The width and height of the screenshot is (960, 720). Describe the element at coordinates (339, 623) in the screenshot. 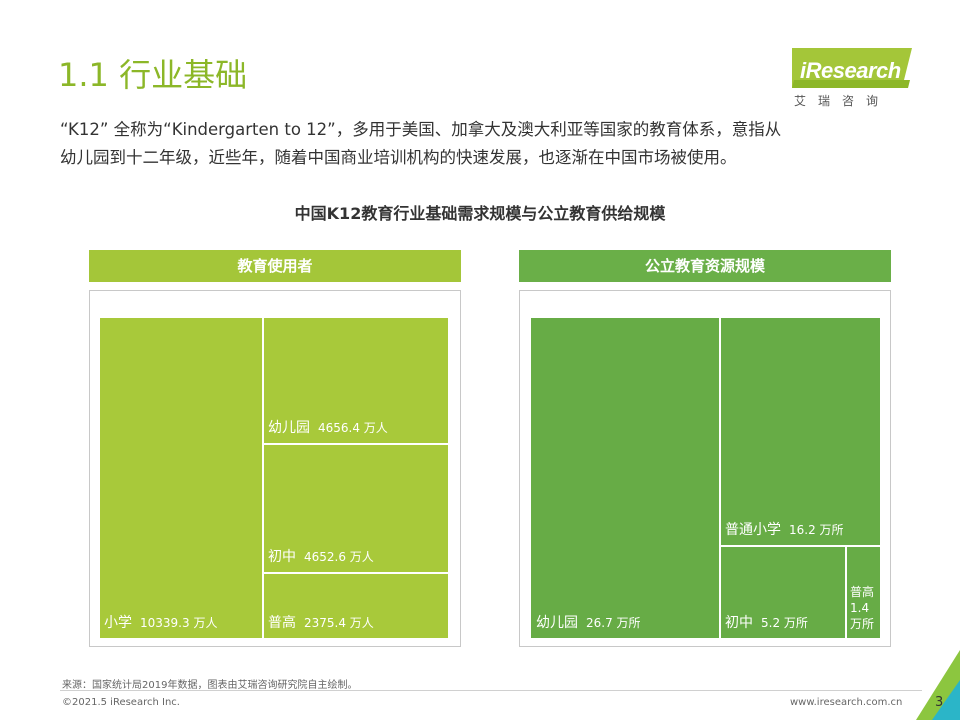

I see `cell-value: 2375.4 万人` at that location.